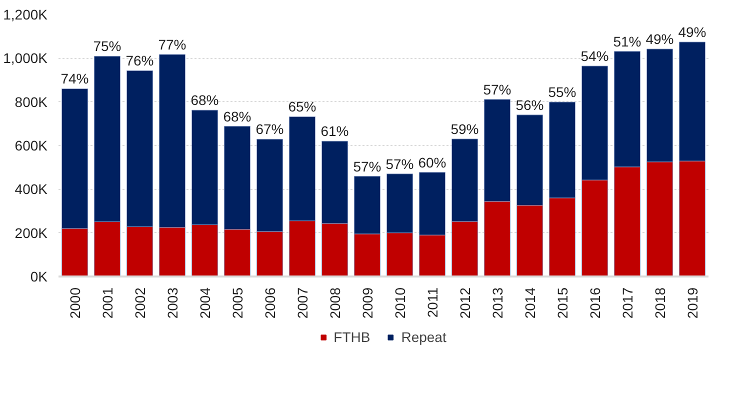 The width and height of the screenshot is (732, 404). I want to click on y-tick-label: 200K, so click(31, 232).